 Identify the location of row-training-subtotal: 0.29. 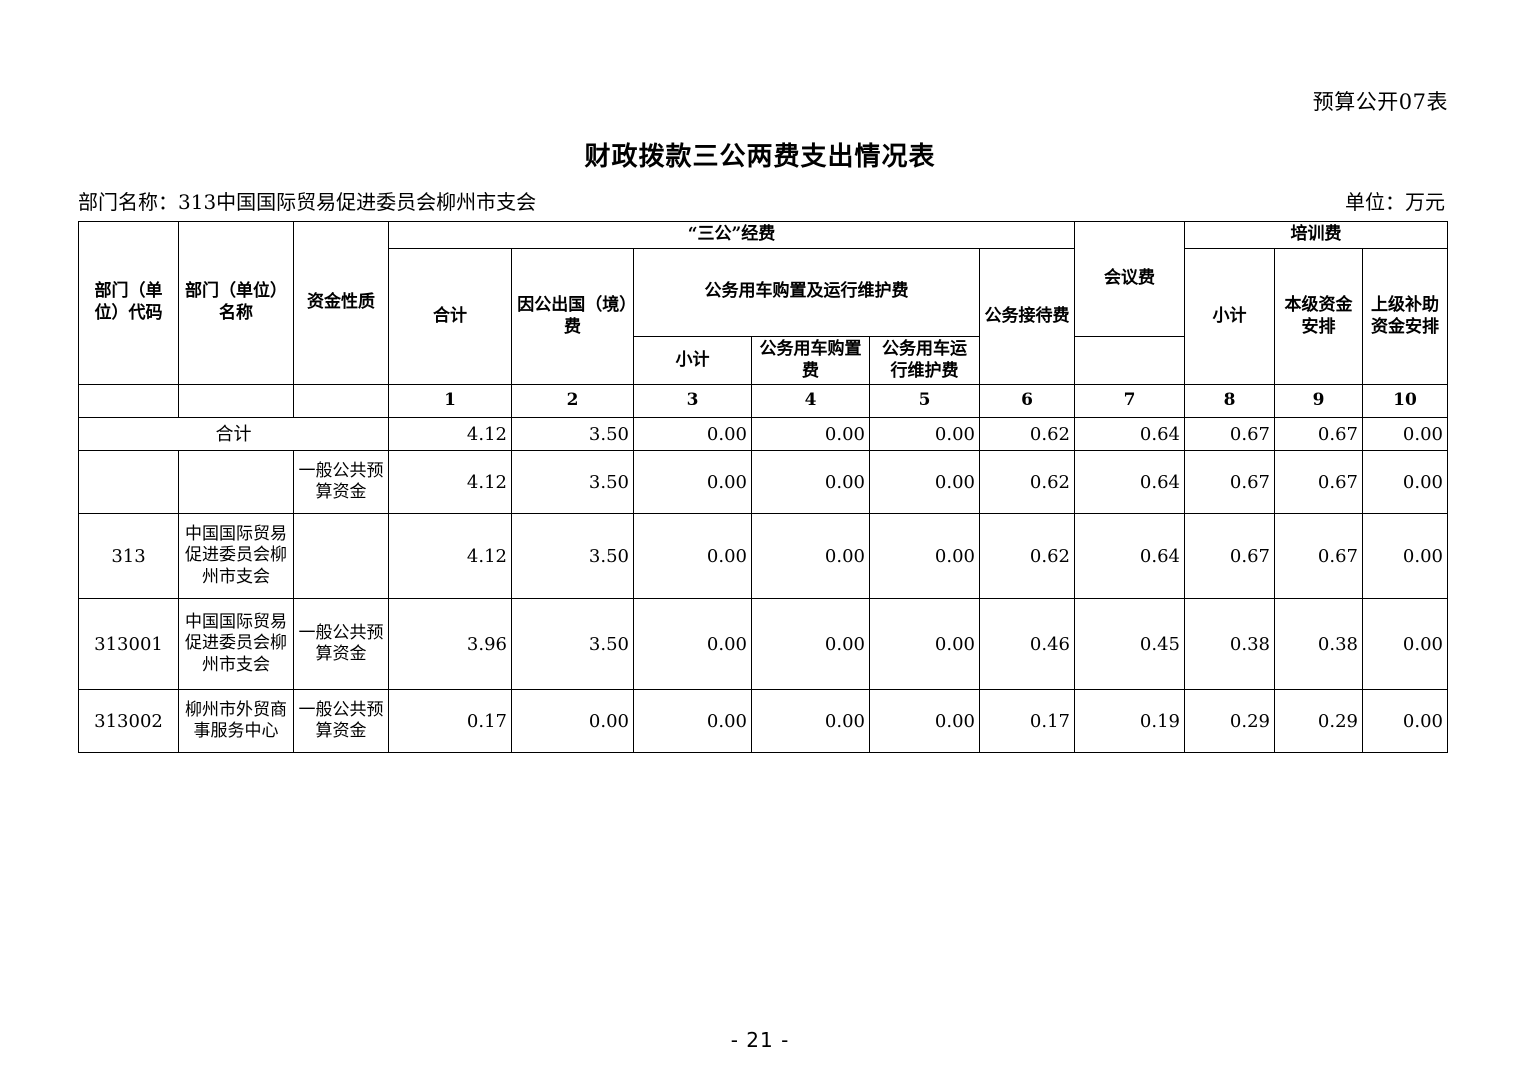
(1229, 721).